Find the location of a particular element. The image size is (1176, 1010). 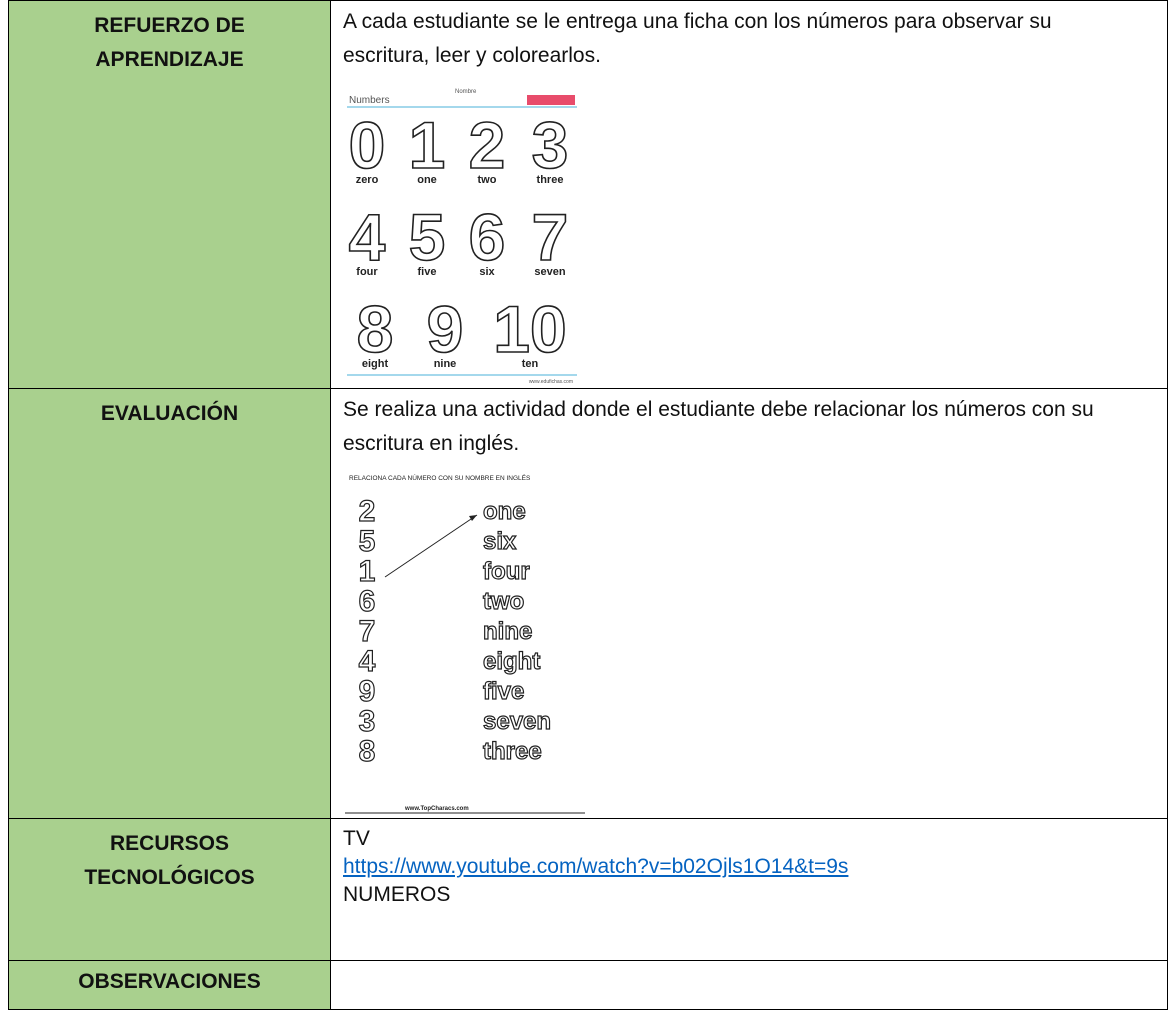

outline-word: eight is located at coordinates (511, 661).